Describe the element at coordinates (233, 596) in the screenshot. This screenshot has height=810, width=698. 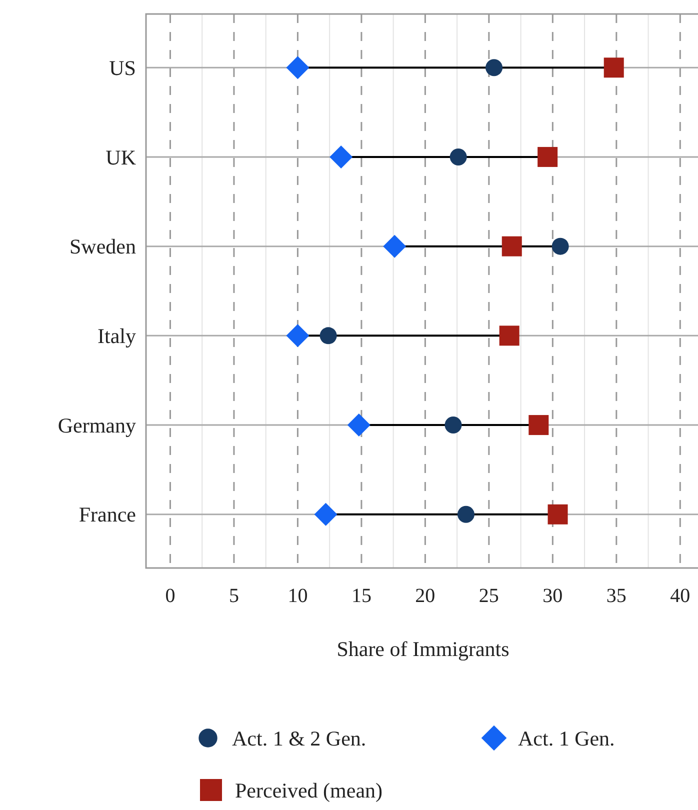
I see `x-tick-label: 5` at that location.